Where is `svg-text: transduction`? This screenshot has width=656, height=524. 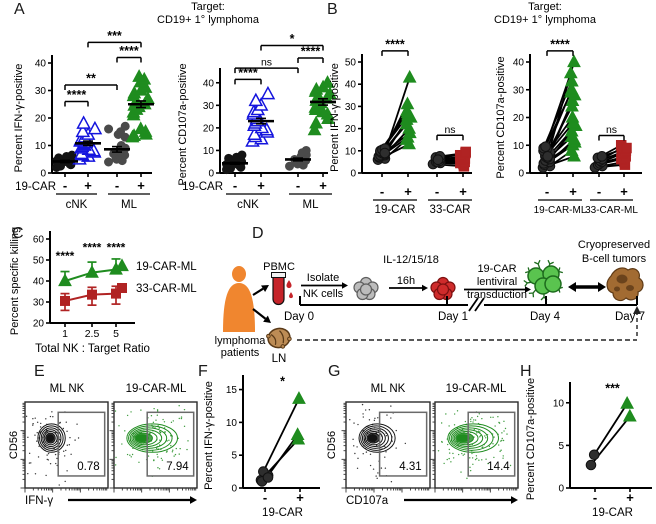
svg-text: transduction is located at coordinates (497, 295).